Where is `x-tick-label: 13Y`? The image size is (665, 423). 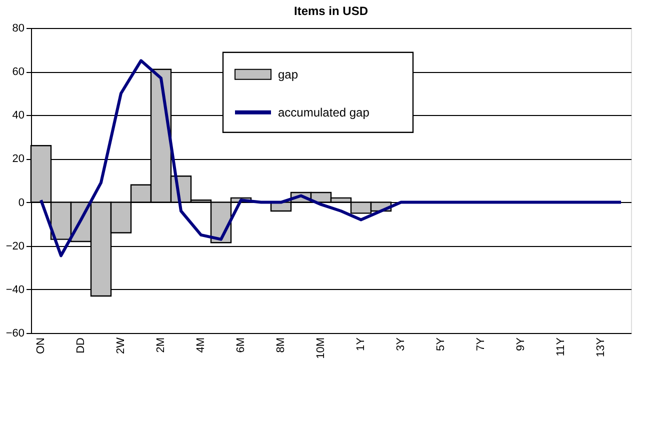 x-tick-label: 13Y is located at coordinates (601, 347).